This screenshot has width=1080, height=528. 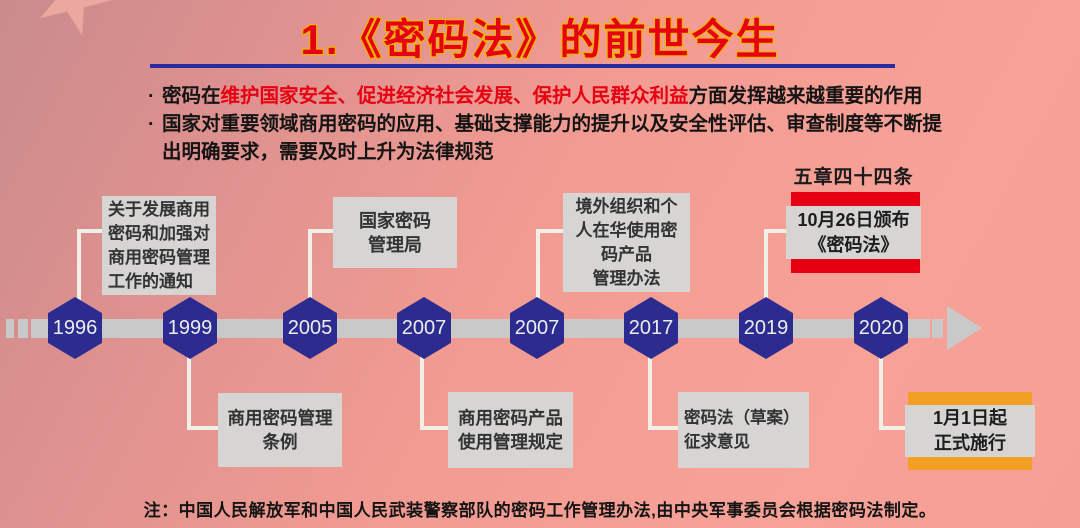 What do you see at coordinates (159, 245) in the screenshot?
I see `event-box-1996-notice: 关于发展商用 密码和加强对 商用密码管理 工作的通知` at bounding box center [159, 245].